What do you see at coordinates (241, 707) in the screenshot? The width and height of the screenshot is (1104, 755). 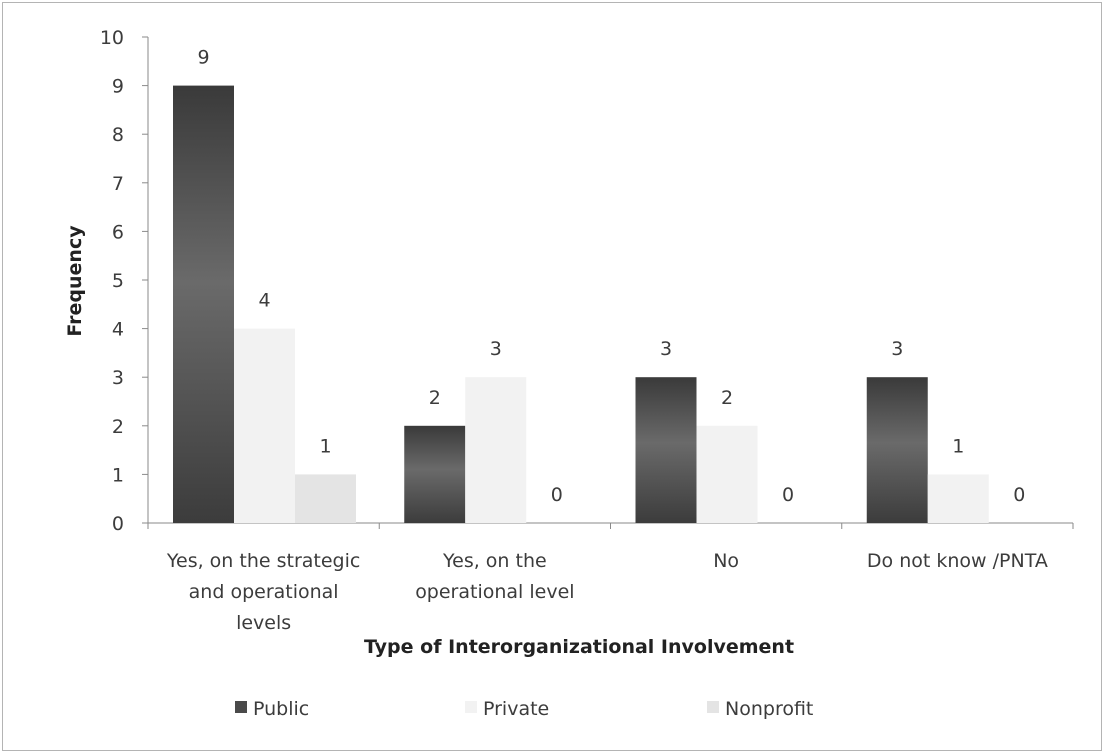 I see `legend-swatch-public` at bounding box center [241, 707].